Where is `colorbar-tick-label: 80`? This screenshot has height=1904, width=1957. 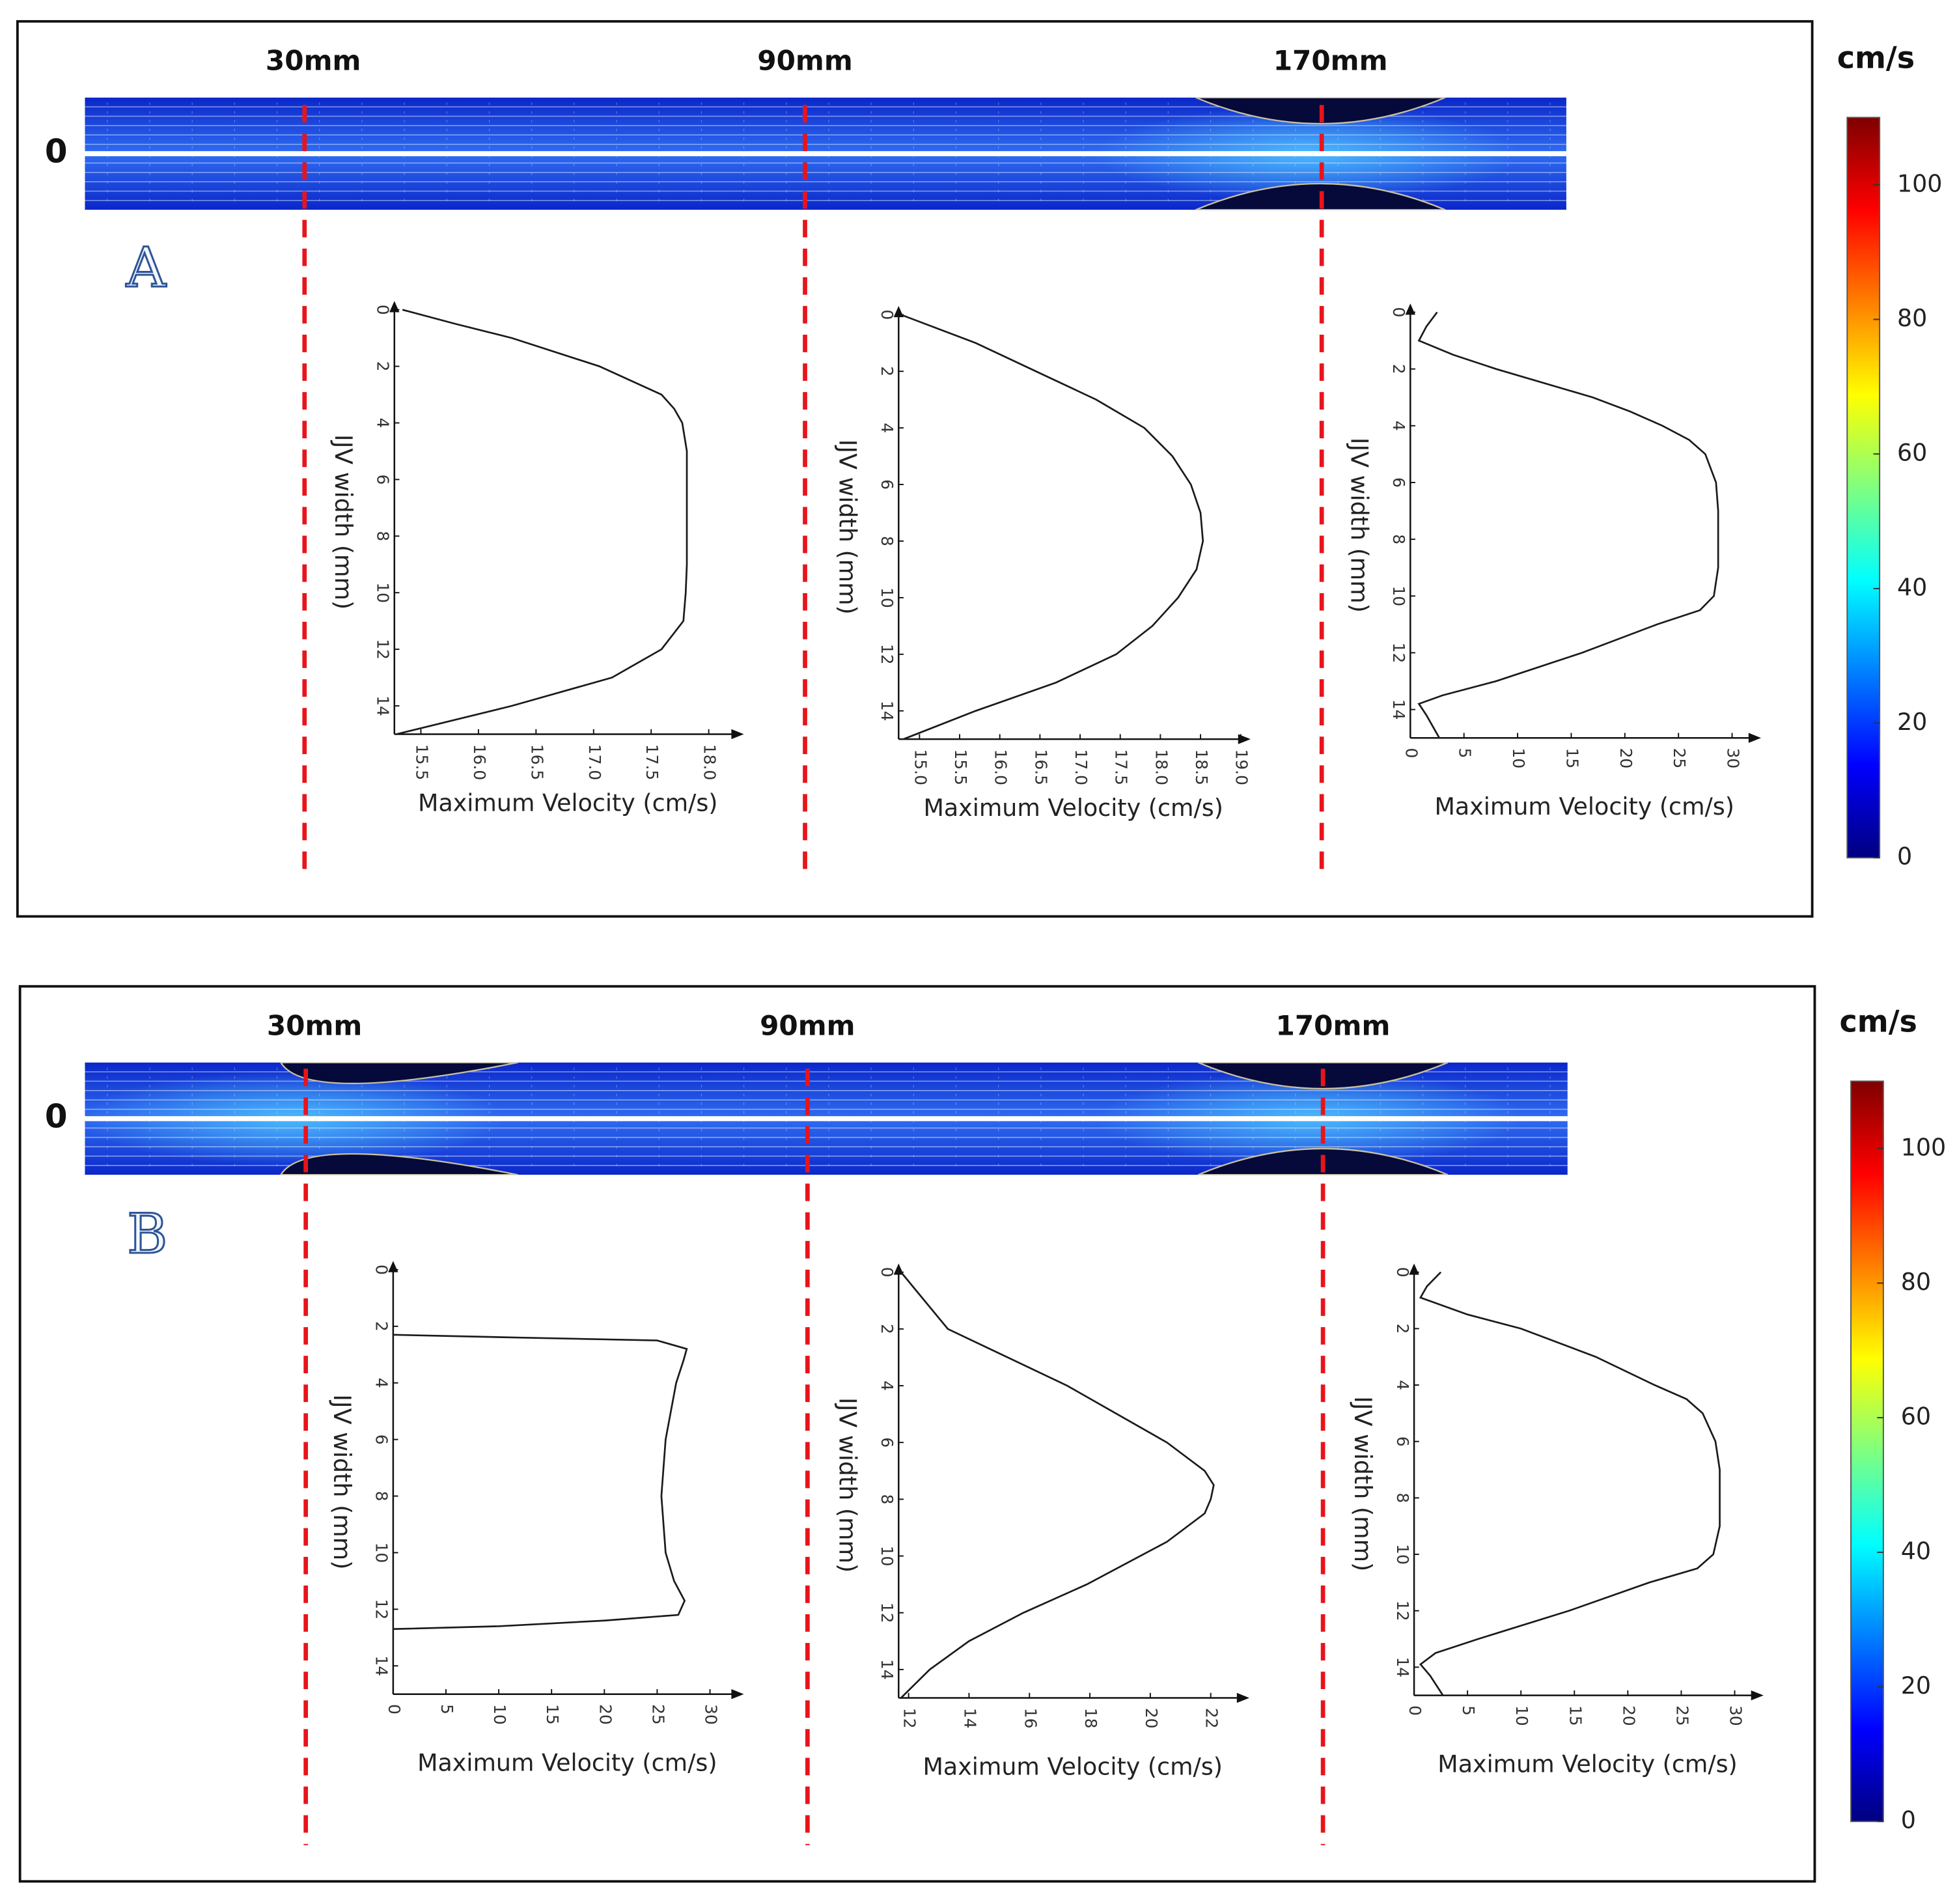
colorbar-tick-label: 80 is located at coordinates (1912, 318).